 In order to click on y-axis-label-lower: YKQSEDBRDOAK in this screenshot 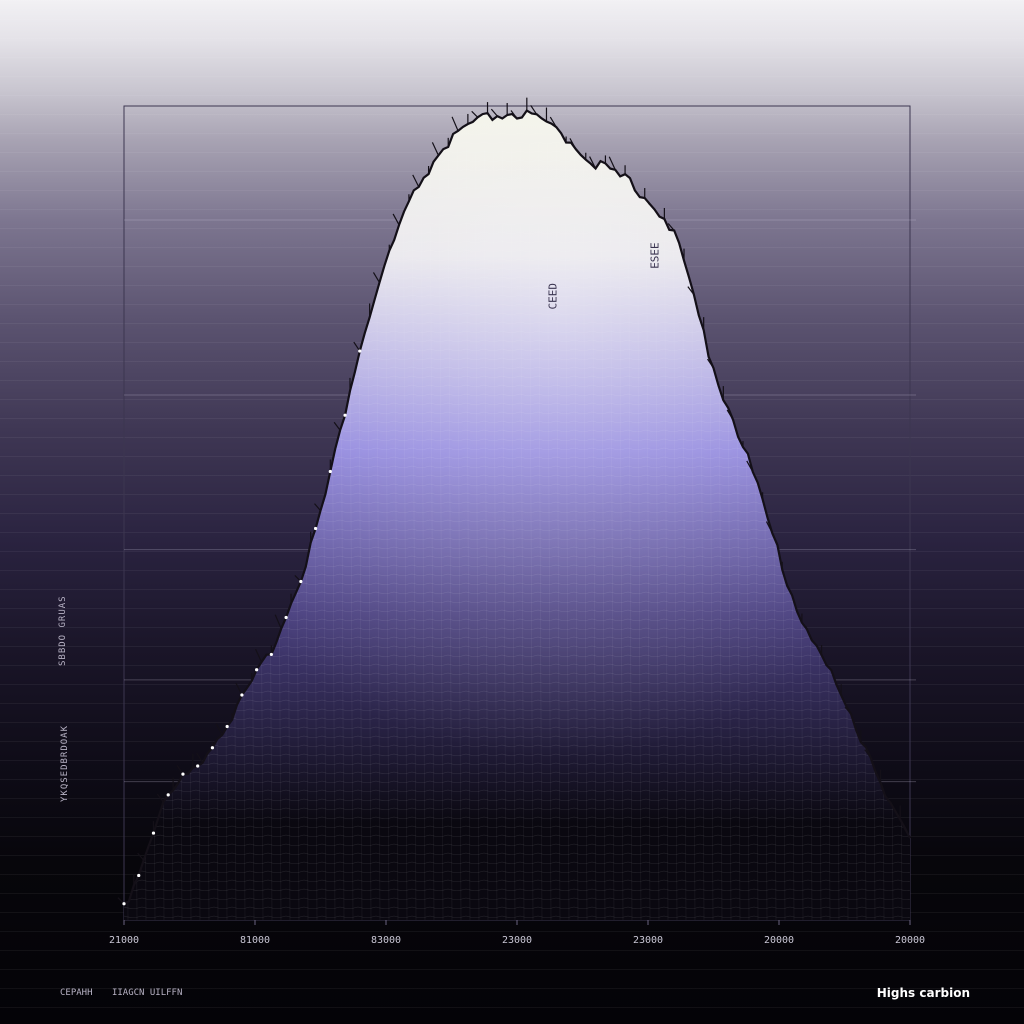, I will do `click(65, 763)`.